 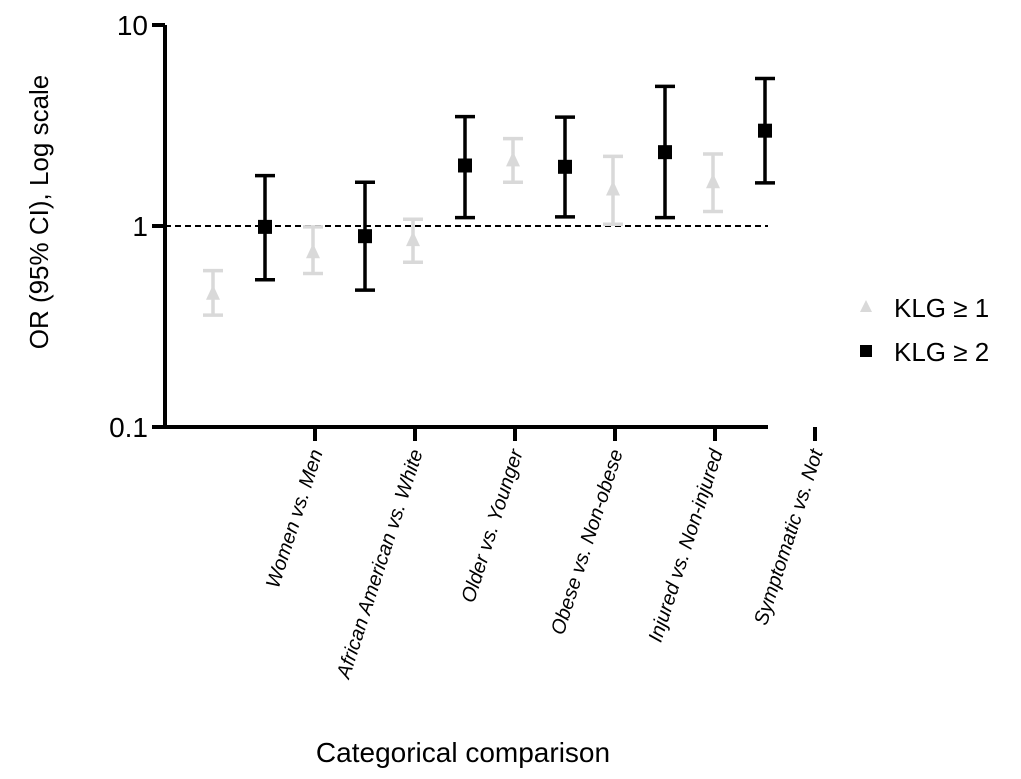 What do you see at coordinates (140, 226) in the screenshot?
I see `y-tick-label: 1` at bounding box center [140, 226].